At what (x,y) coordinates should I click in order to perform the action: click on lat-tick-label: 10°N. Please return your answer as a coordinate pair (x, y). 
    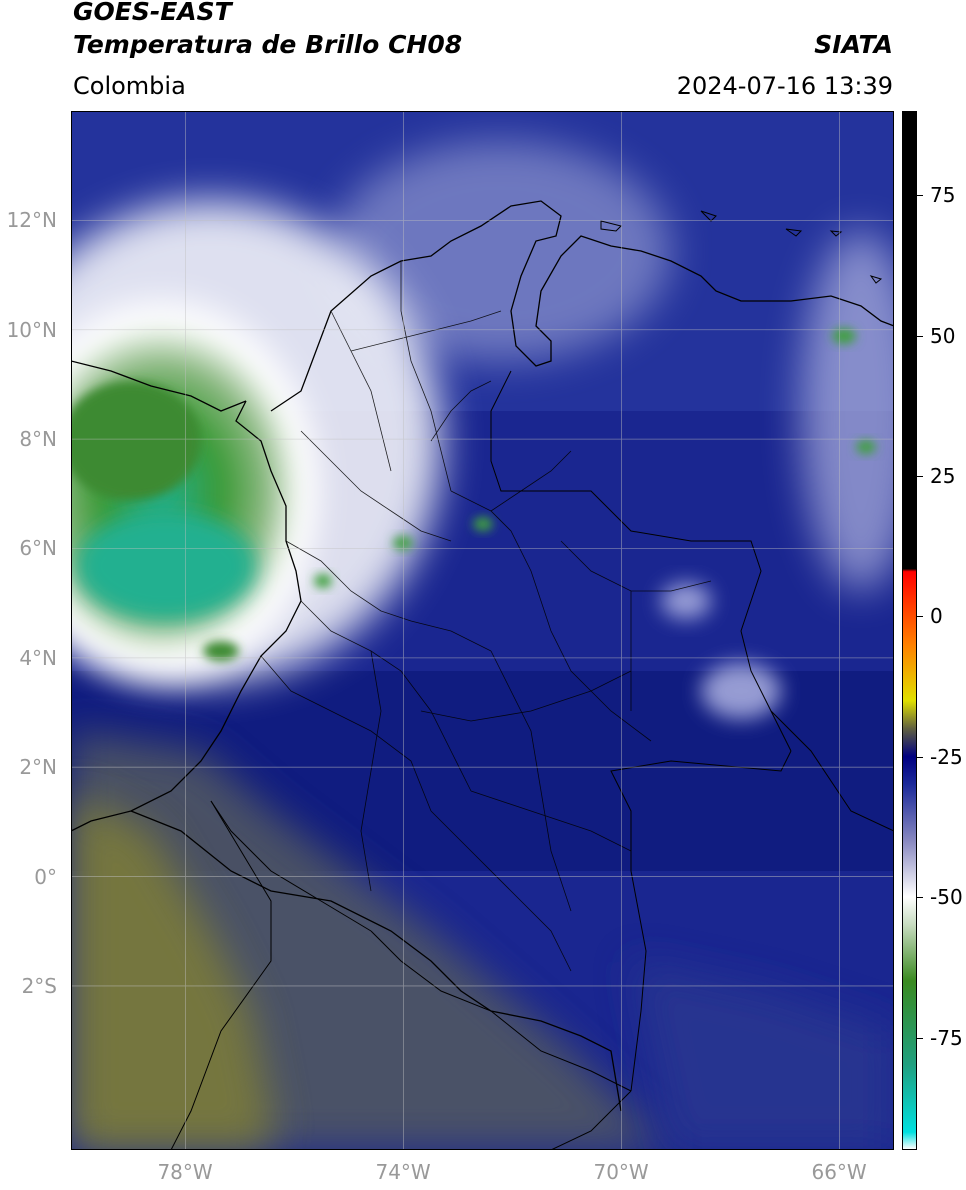
    Looking at the image, I should click on (31, 329).